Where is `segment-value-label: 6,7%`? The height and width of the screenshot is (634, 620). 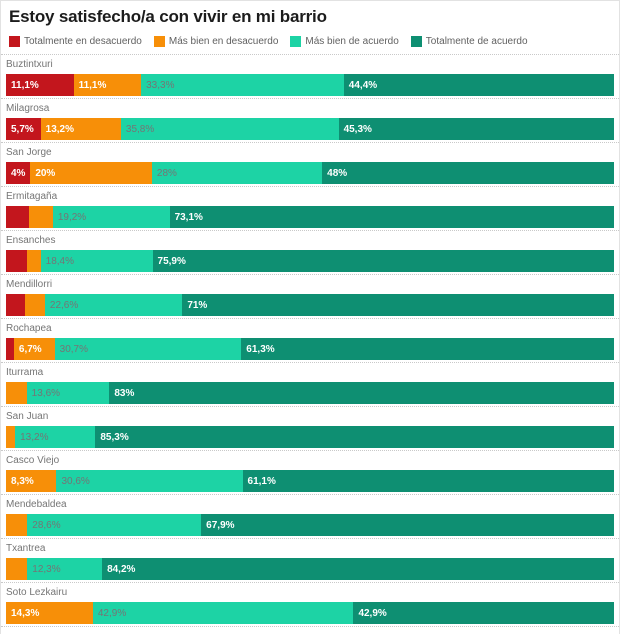 segment-value-label: 6,7% is located at coordinates (30, 349).